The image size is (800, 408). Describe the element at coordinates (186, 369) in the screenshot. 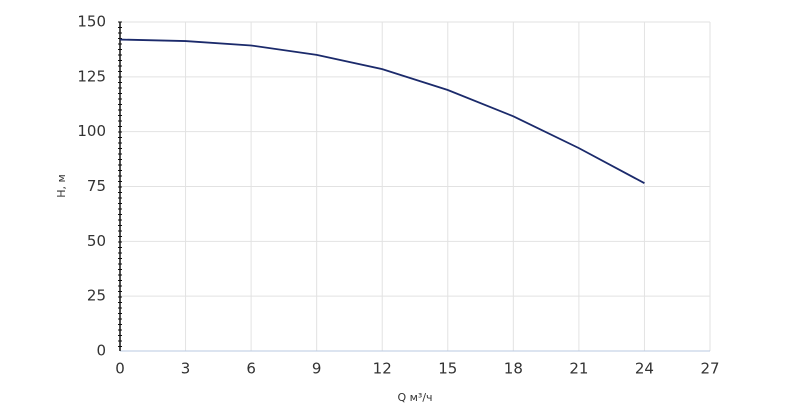

I see `x-tick-label: 3` at that location.